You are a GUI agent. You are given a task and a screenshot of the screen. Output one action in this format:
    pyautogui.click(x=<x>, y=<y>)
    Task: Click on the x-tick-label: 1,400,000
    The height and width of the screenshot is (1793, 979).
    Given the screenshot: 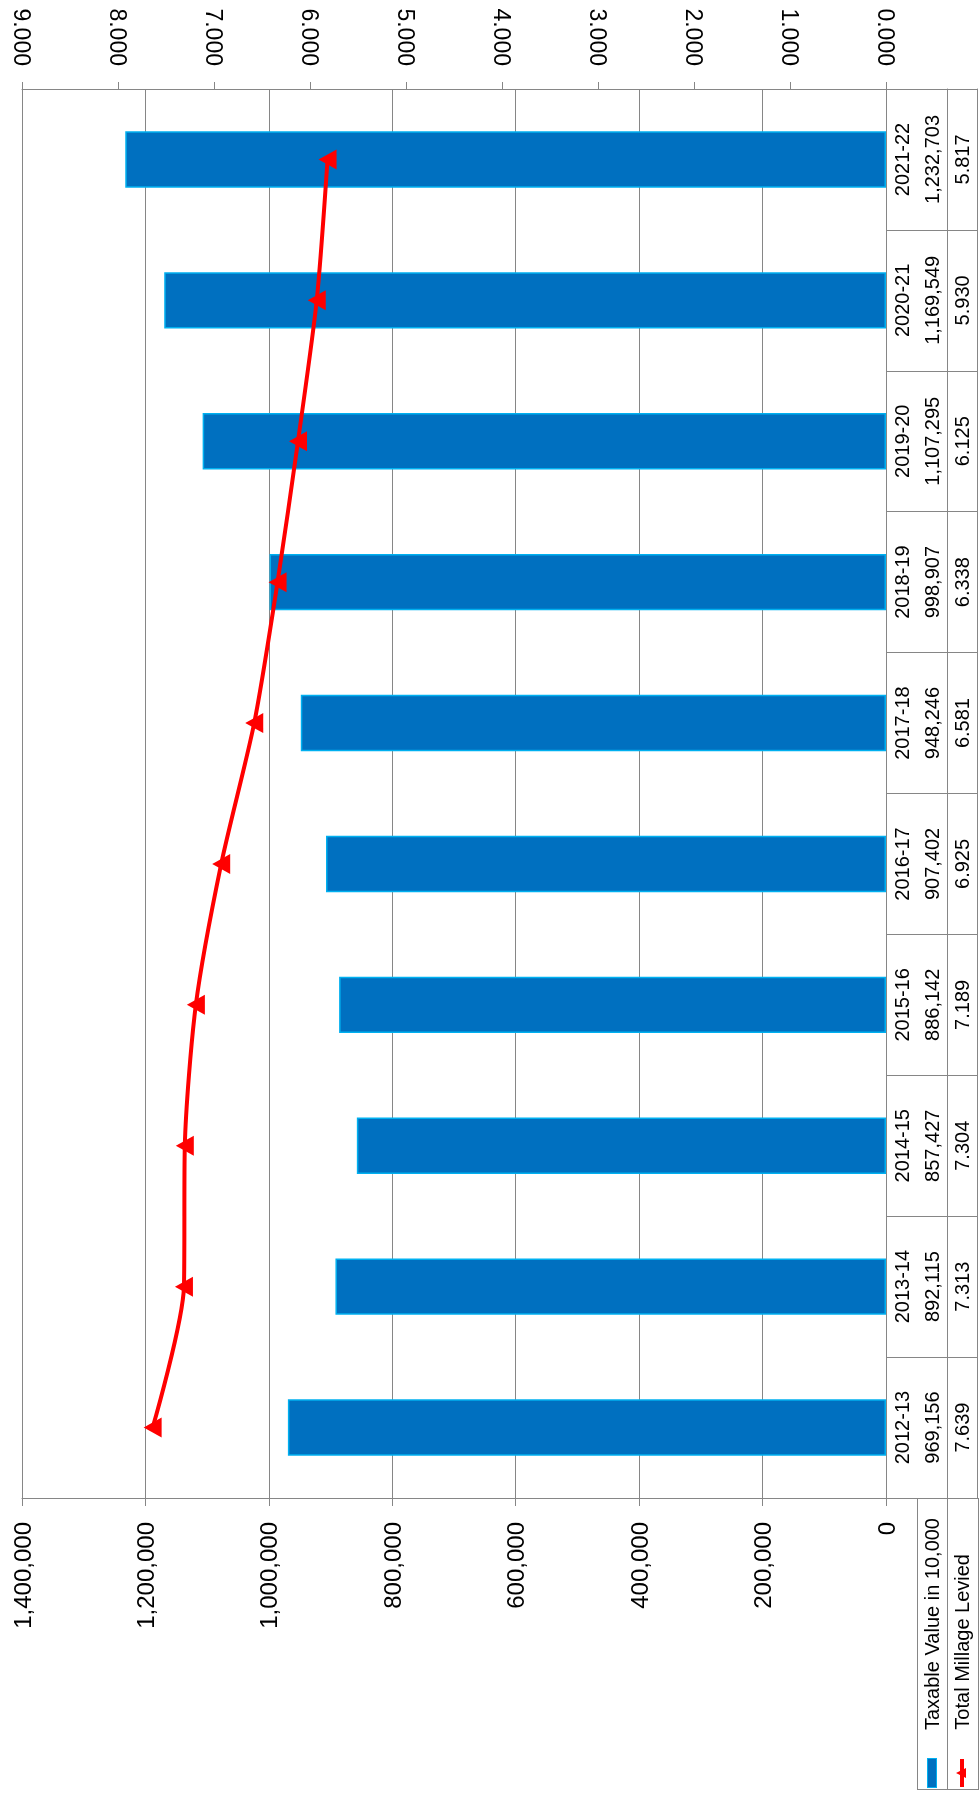 What is the action you would take?
    pyautogui.click(x=22, y=1575)
    